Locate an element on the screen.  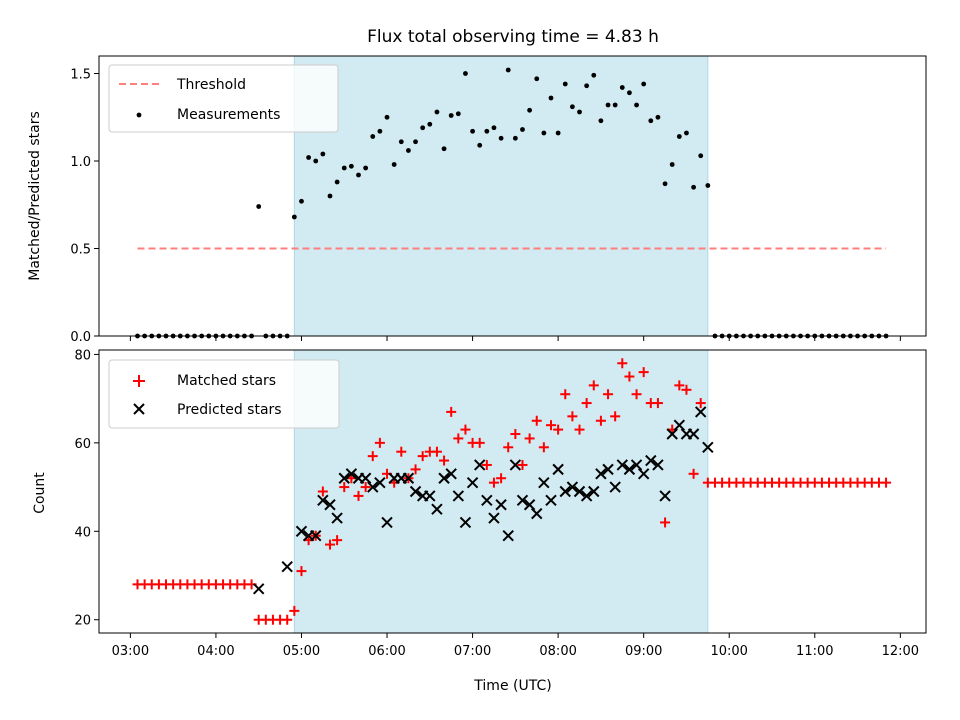
bottom-y-axis-label: Count is located at coordinates (40, 493).